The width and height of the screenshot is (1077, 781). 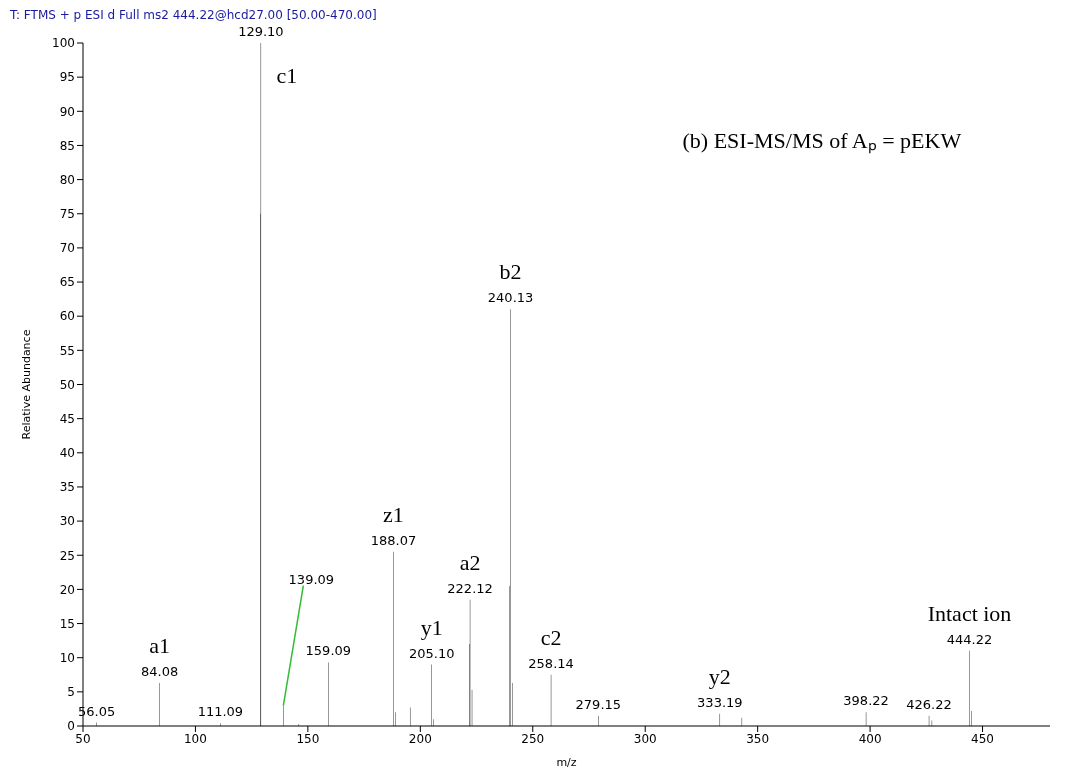 What do you see at coordinates (645, 738) in the screenshot?
I see `x-tick-label: 300` at bounding box center [645, 738].